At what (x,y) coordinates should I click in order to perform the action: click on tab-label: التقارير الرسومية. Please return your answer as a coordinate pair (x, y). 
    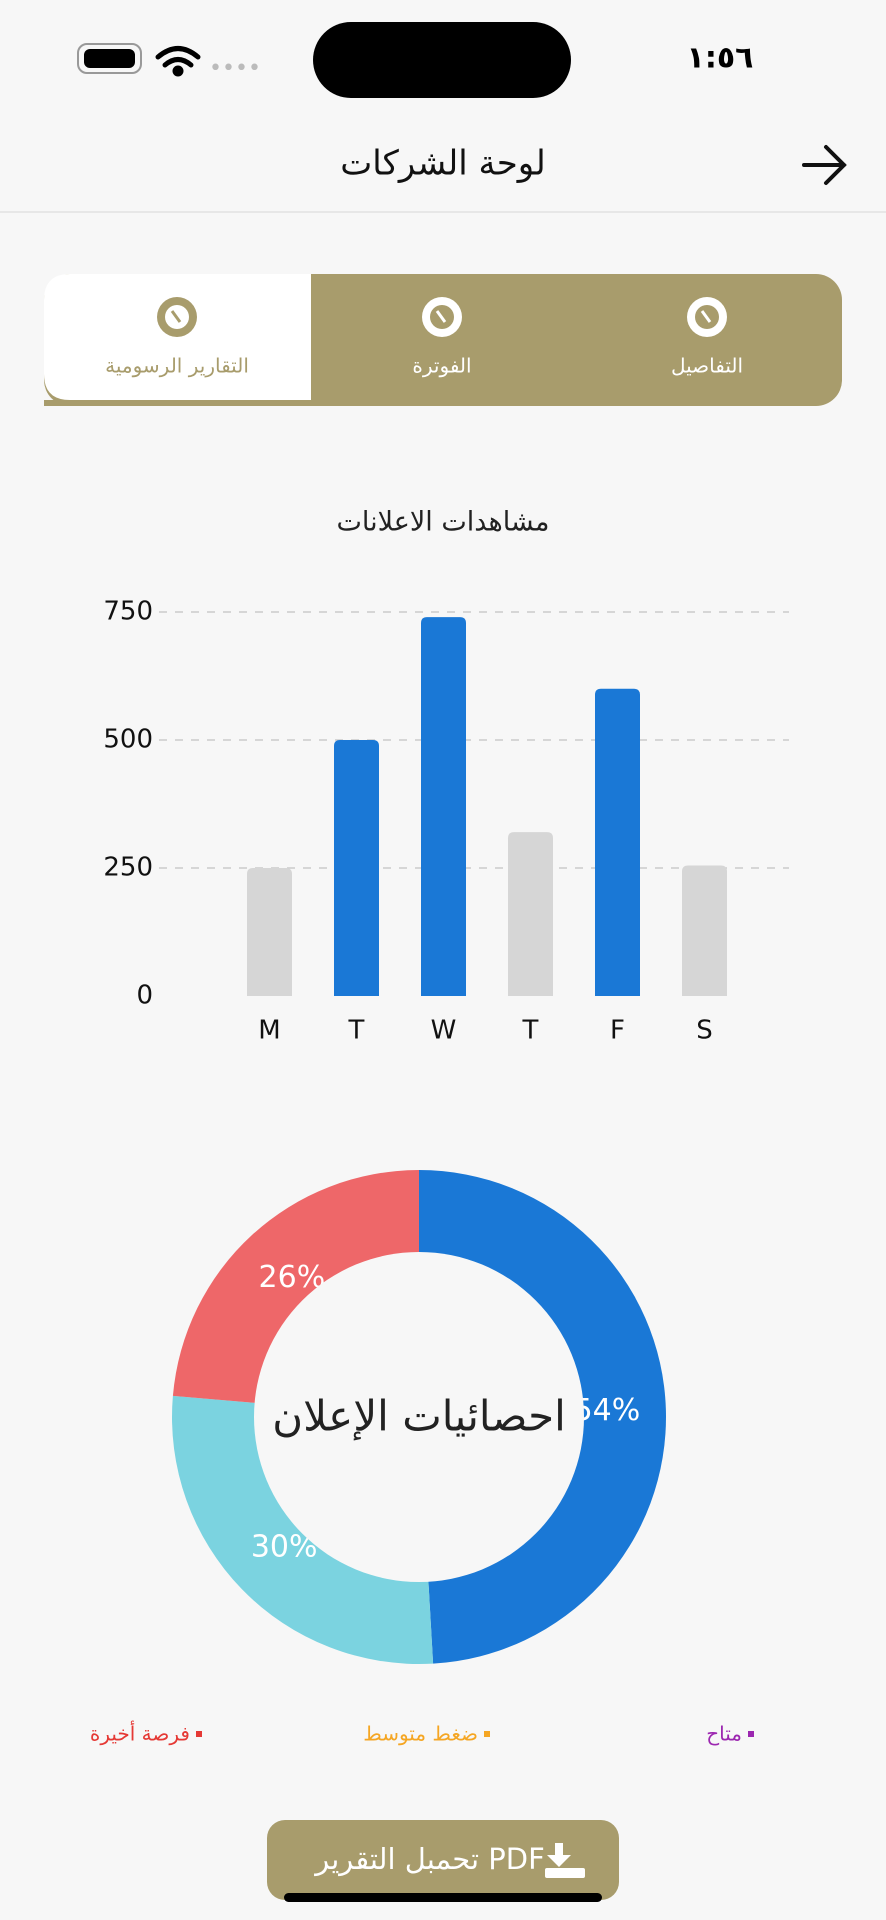
    Looking at the image, I should click on (177, 366).